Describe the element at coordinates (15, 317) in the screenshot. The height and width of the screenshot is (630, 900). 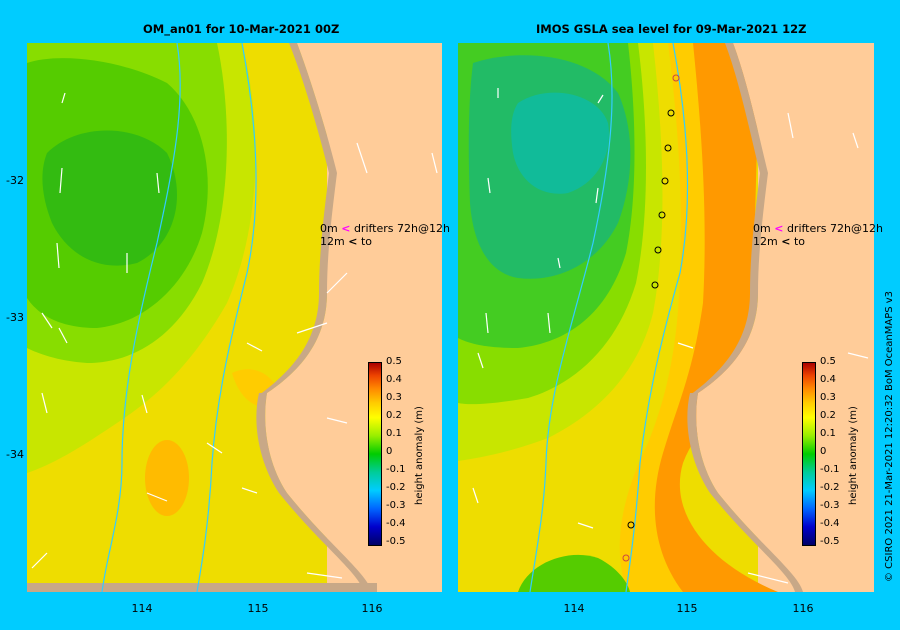
I see `y-tick-lat-33: -33` at that location.